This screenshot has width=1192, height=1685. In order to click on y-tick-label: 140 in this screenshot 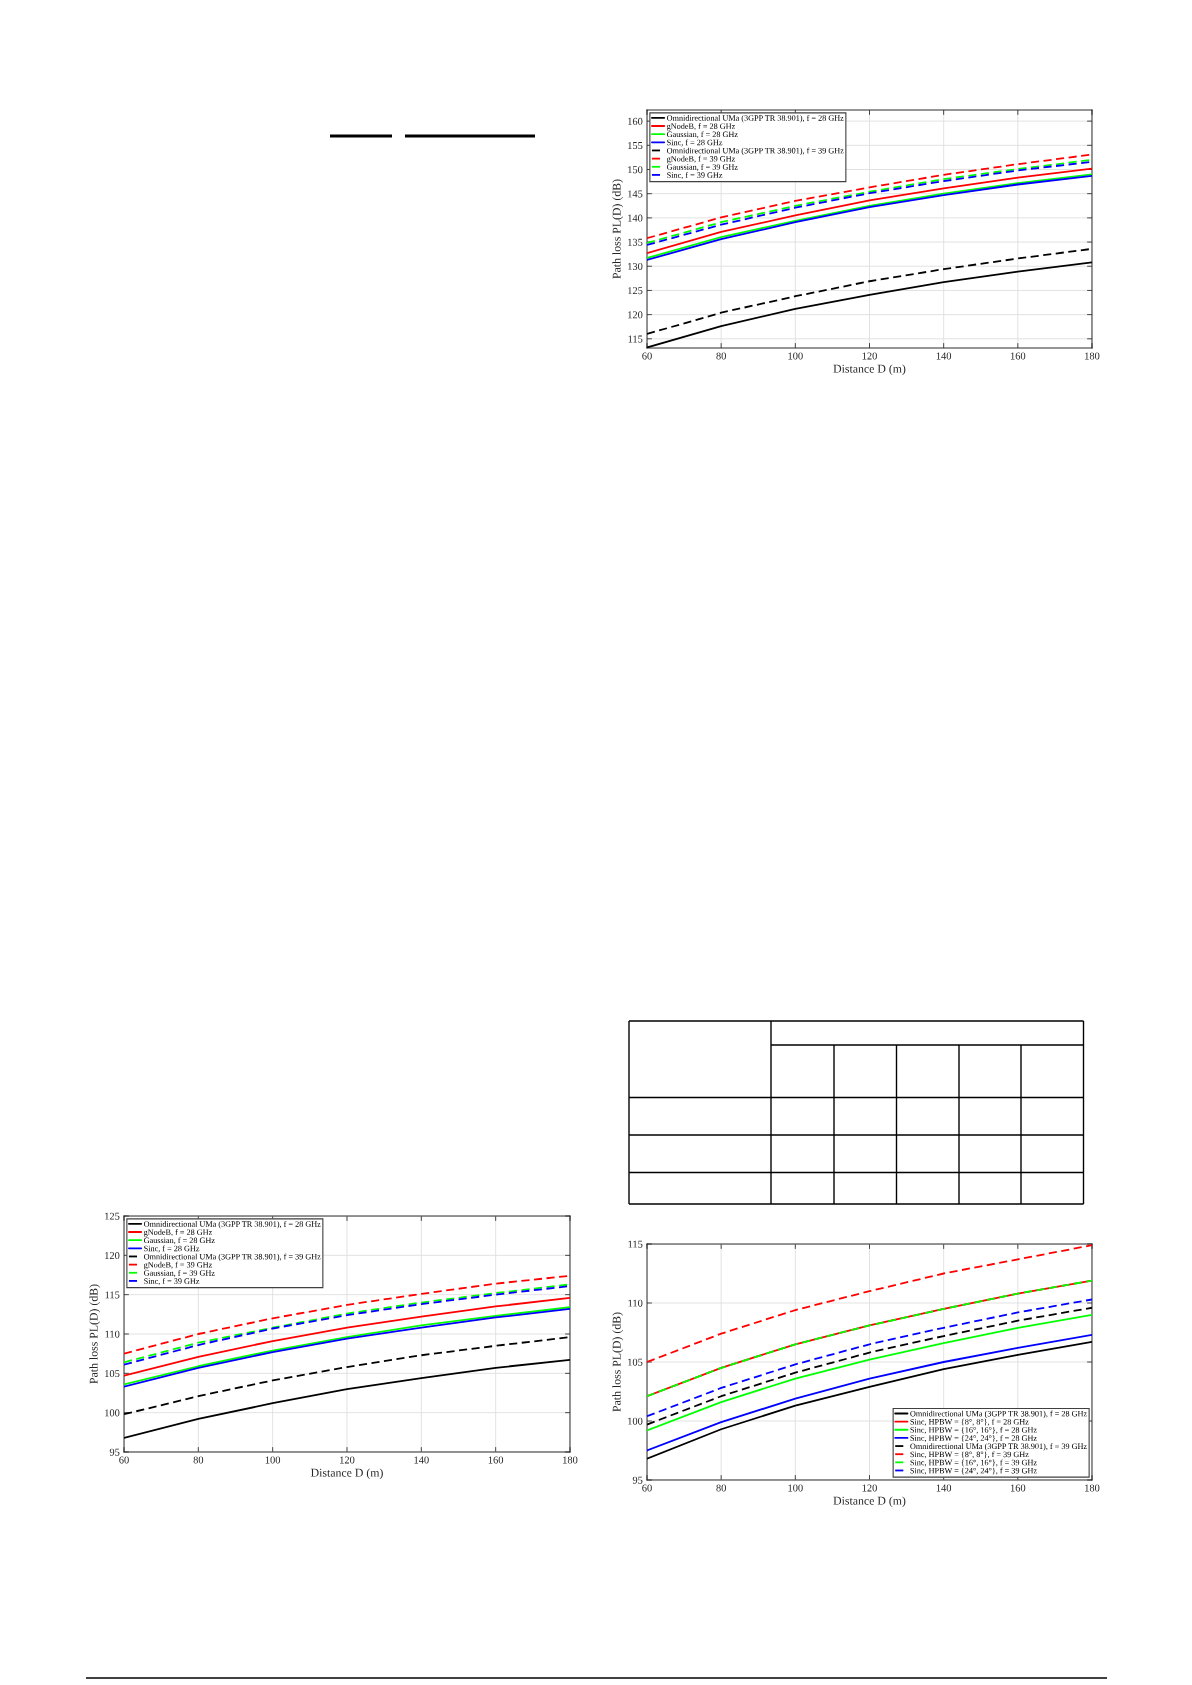, I will do `click(635, 218)`.